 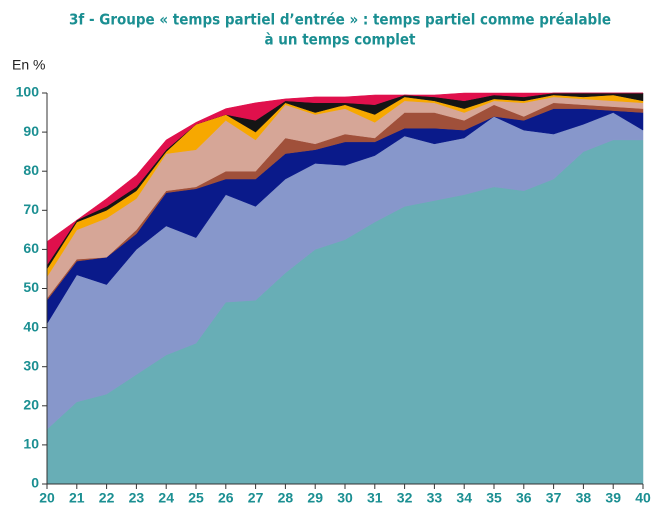 I want to click on x-tick-label: 33, so click(x=435, y=498).